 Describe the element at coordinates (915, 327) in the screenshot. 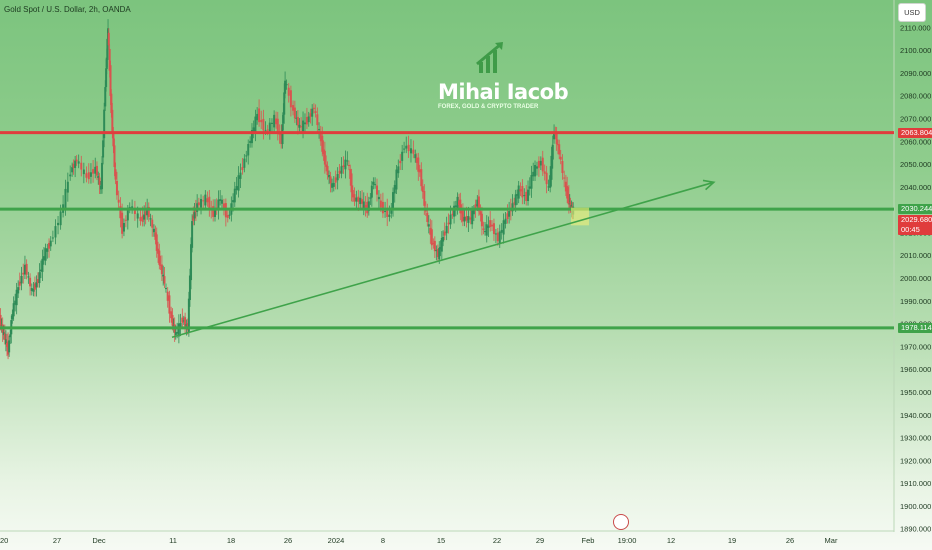

I see `price-level-tag: 1978.114` at that location.